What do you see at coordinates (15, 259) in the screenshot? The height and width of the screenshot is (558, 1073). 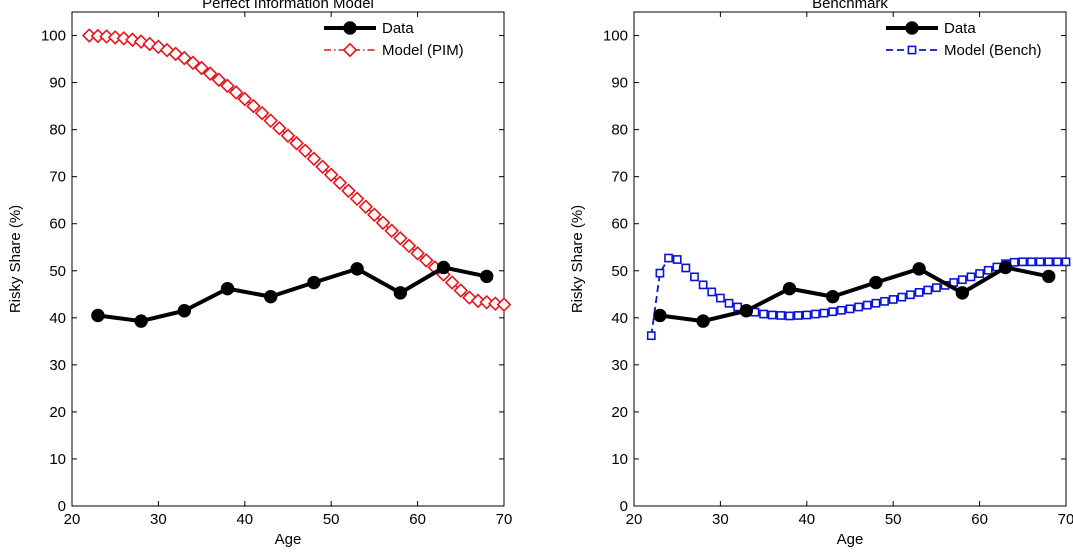 I see `y-axis-label: Risky Share (%)` at bounding box center [15, 259].